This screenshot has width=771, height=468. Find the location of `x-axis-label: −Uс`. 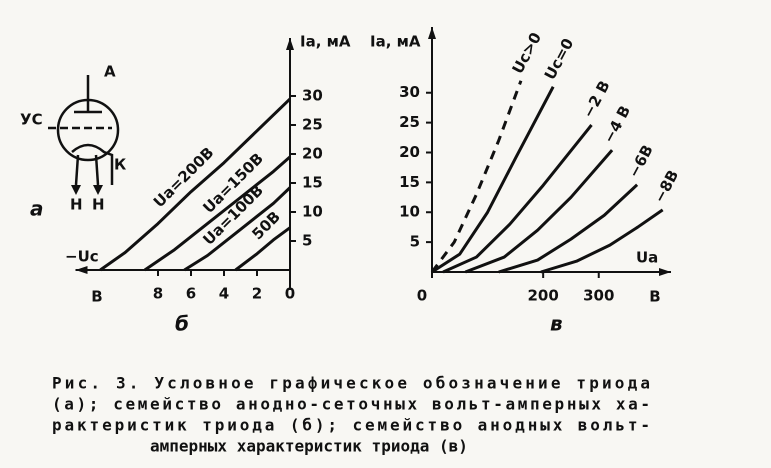

x-axis-label: −Uс is located at coordinates (82, 257).